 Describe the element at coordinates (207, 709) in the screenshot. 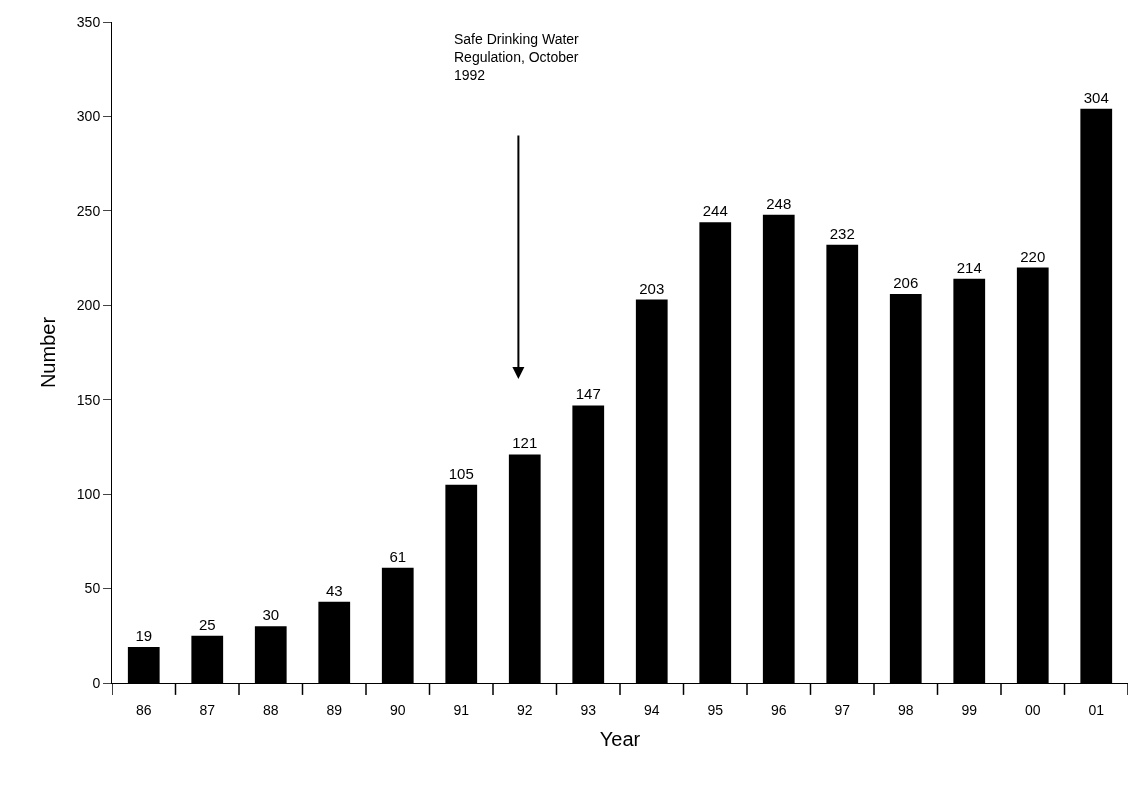

I see `x-tick-label: 87` at that location.